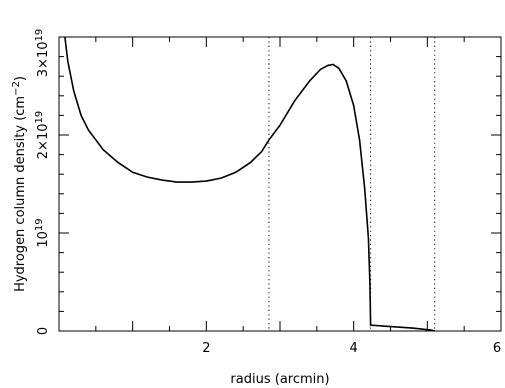  Describe the element at coordinates (20, 194) in the screenshot. I see `y-axis-label-main: Hydrogen column density (cm` at that location.